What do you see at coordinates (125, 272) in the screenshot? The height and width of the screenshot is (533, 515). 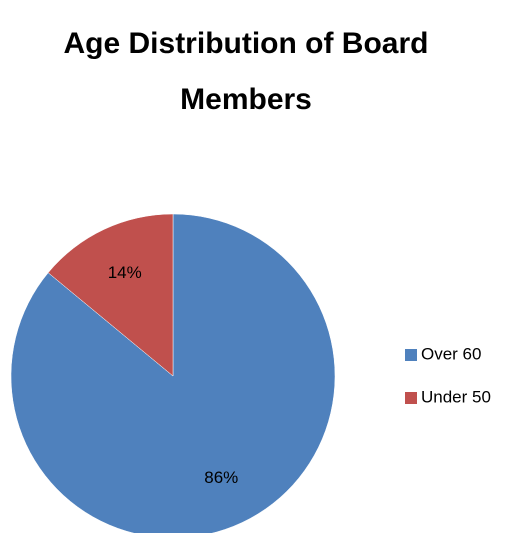 I see `data-label: 14%` at bounding box center [125, 272].